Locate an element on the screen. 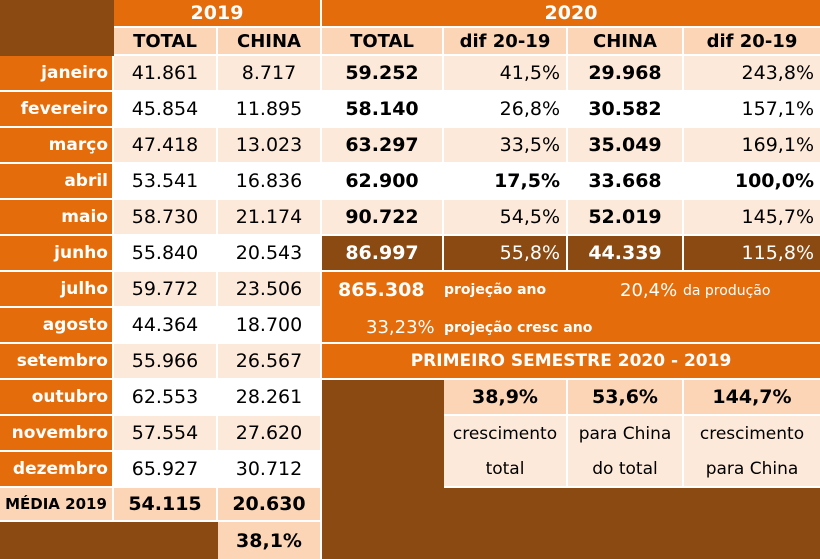  semester-growth-china-value: 144,7% is located at coordinates (752, 398).